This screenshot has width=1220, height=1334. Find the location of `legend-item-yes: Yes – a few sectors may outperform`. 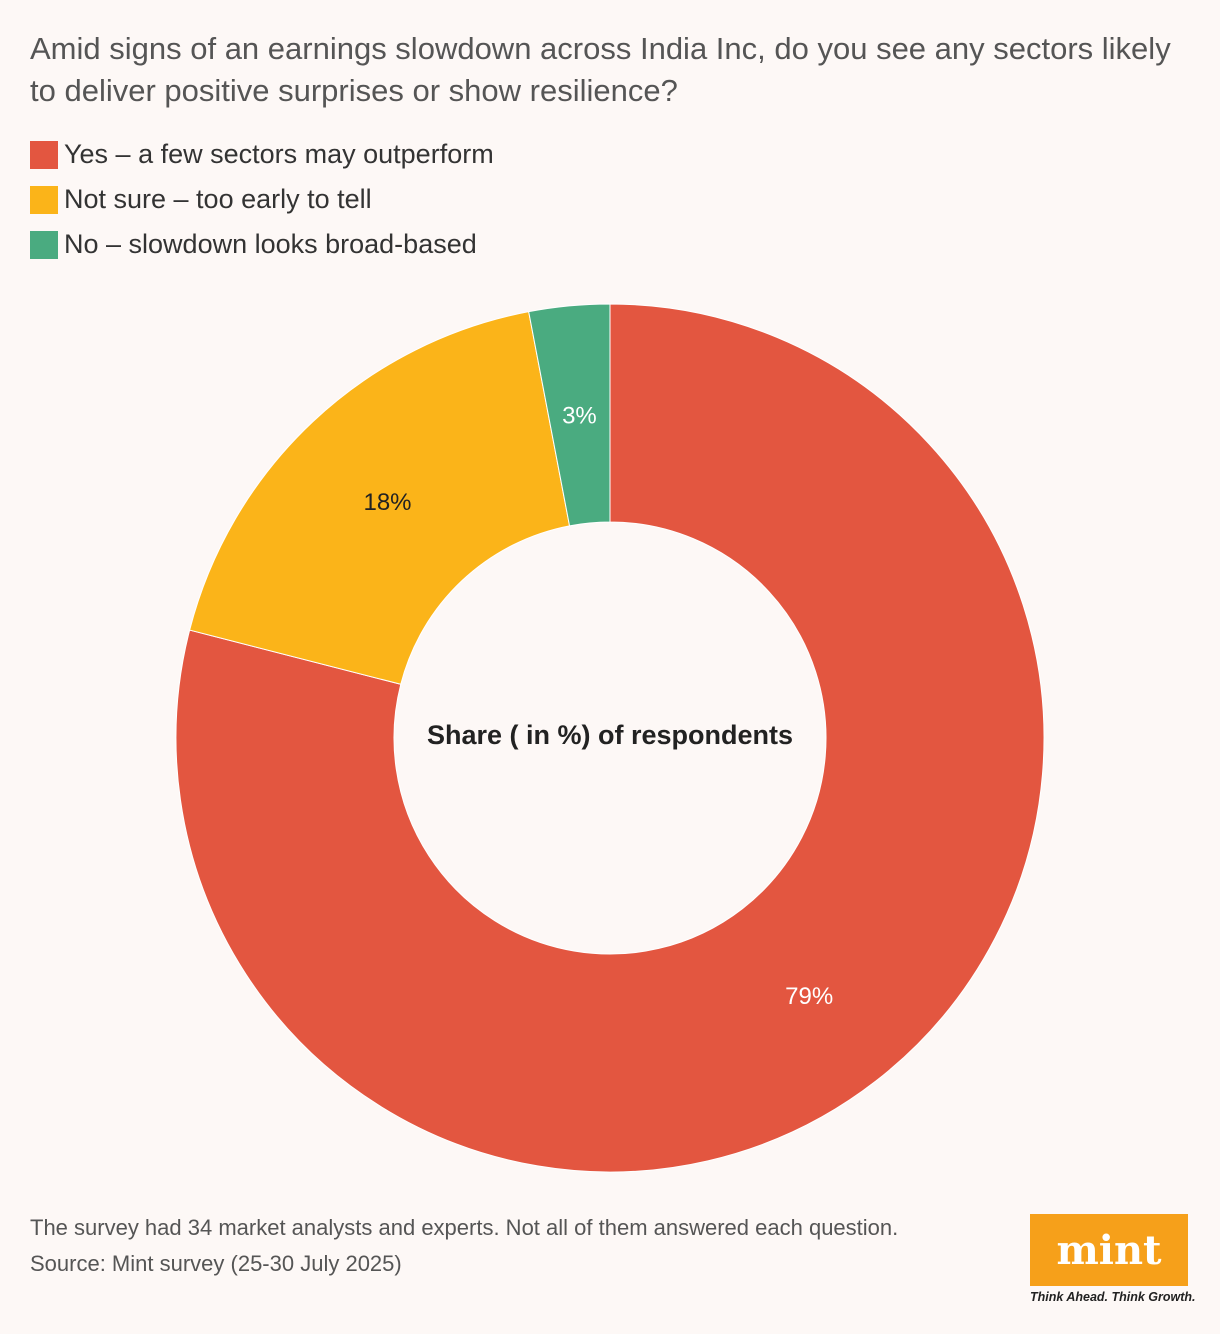

legend-item-yes: Yes – a few sectors may outperform is located at coordinates (262, 154).